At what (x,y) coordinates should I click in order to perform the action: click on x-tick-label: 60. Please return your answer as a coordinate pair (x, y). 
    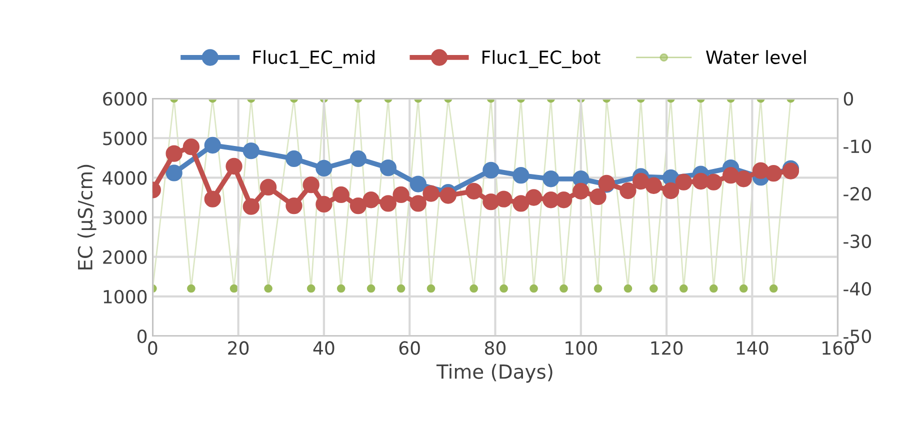
    Looking at the image, I should click on (409, 348).